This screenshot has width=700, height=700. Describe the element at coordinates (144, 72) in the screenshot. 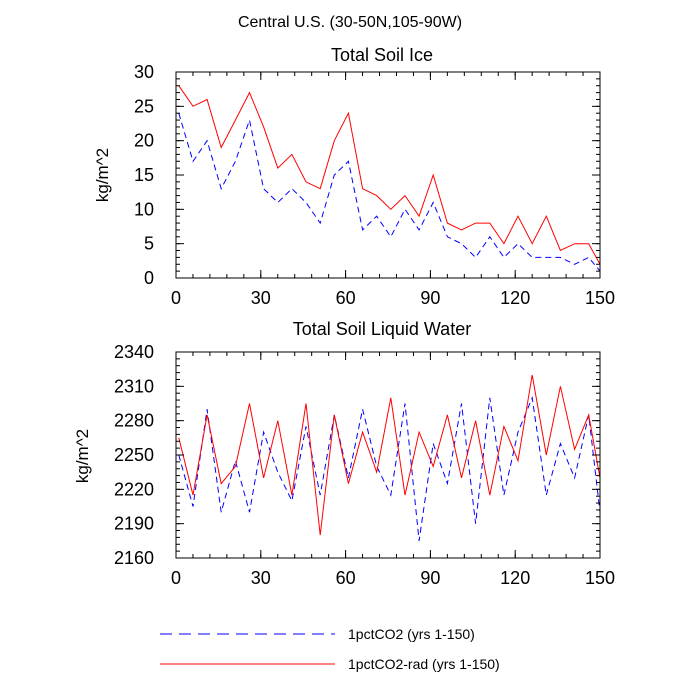

I see `y-tick-label: 30` at that location.